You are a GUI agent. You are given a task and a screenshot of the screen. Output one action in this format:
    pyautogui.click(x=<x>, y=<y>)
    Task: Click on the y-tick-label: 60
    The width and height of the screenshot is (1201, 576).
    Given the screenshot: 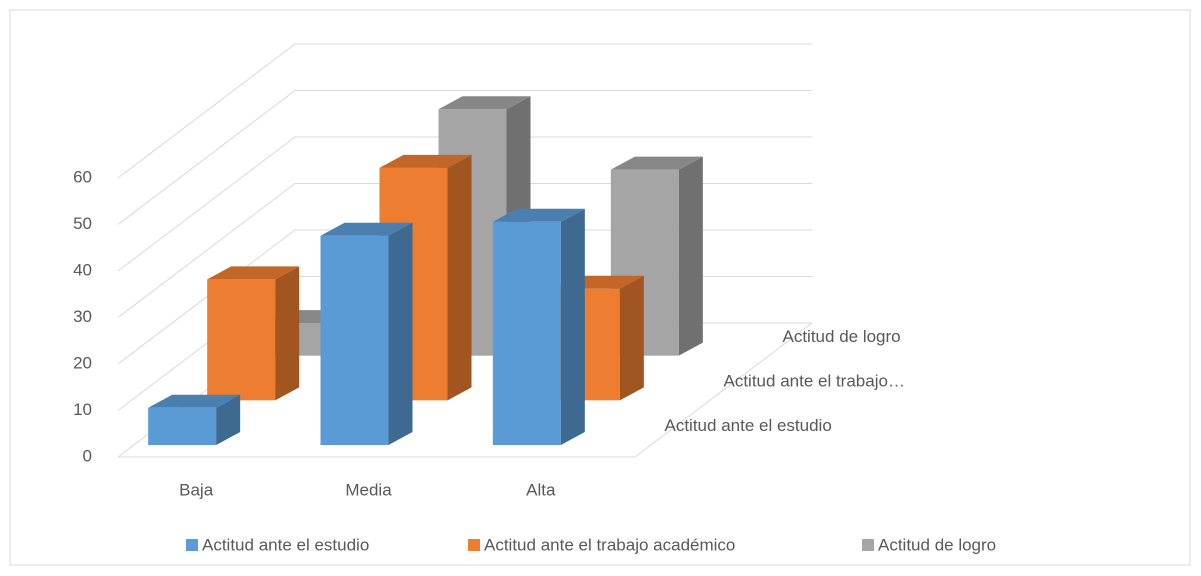 What is the action you would take?
    pyautogui.click(x=82, y=176)
    